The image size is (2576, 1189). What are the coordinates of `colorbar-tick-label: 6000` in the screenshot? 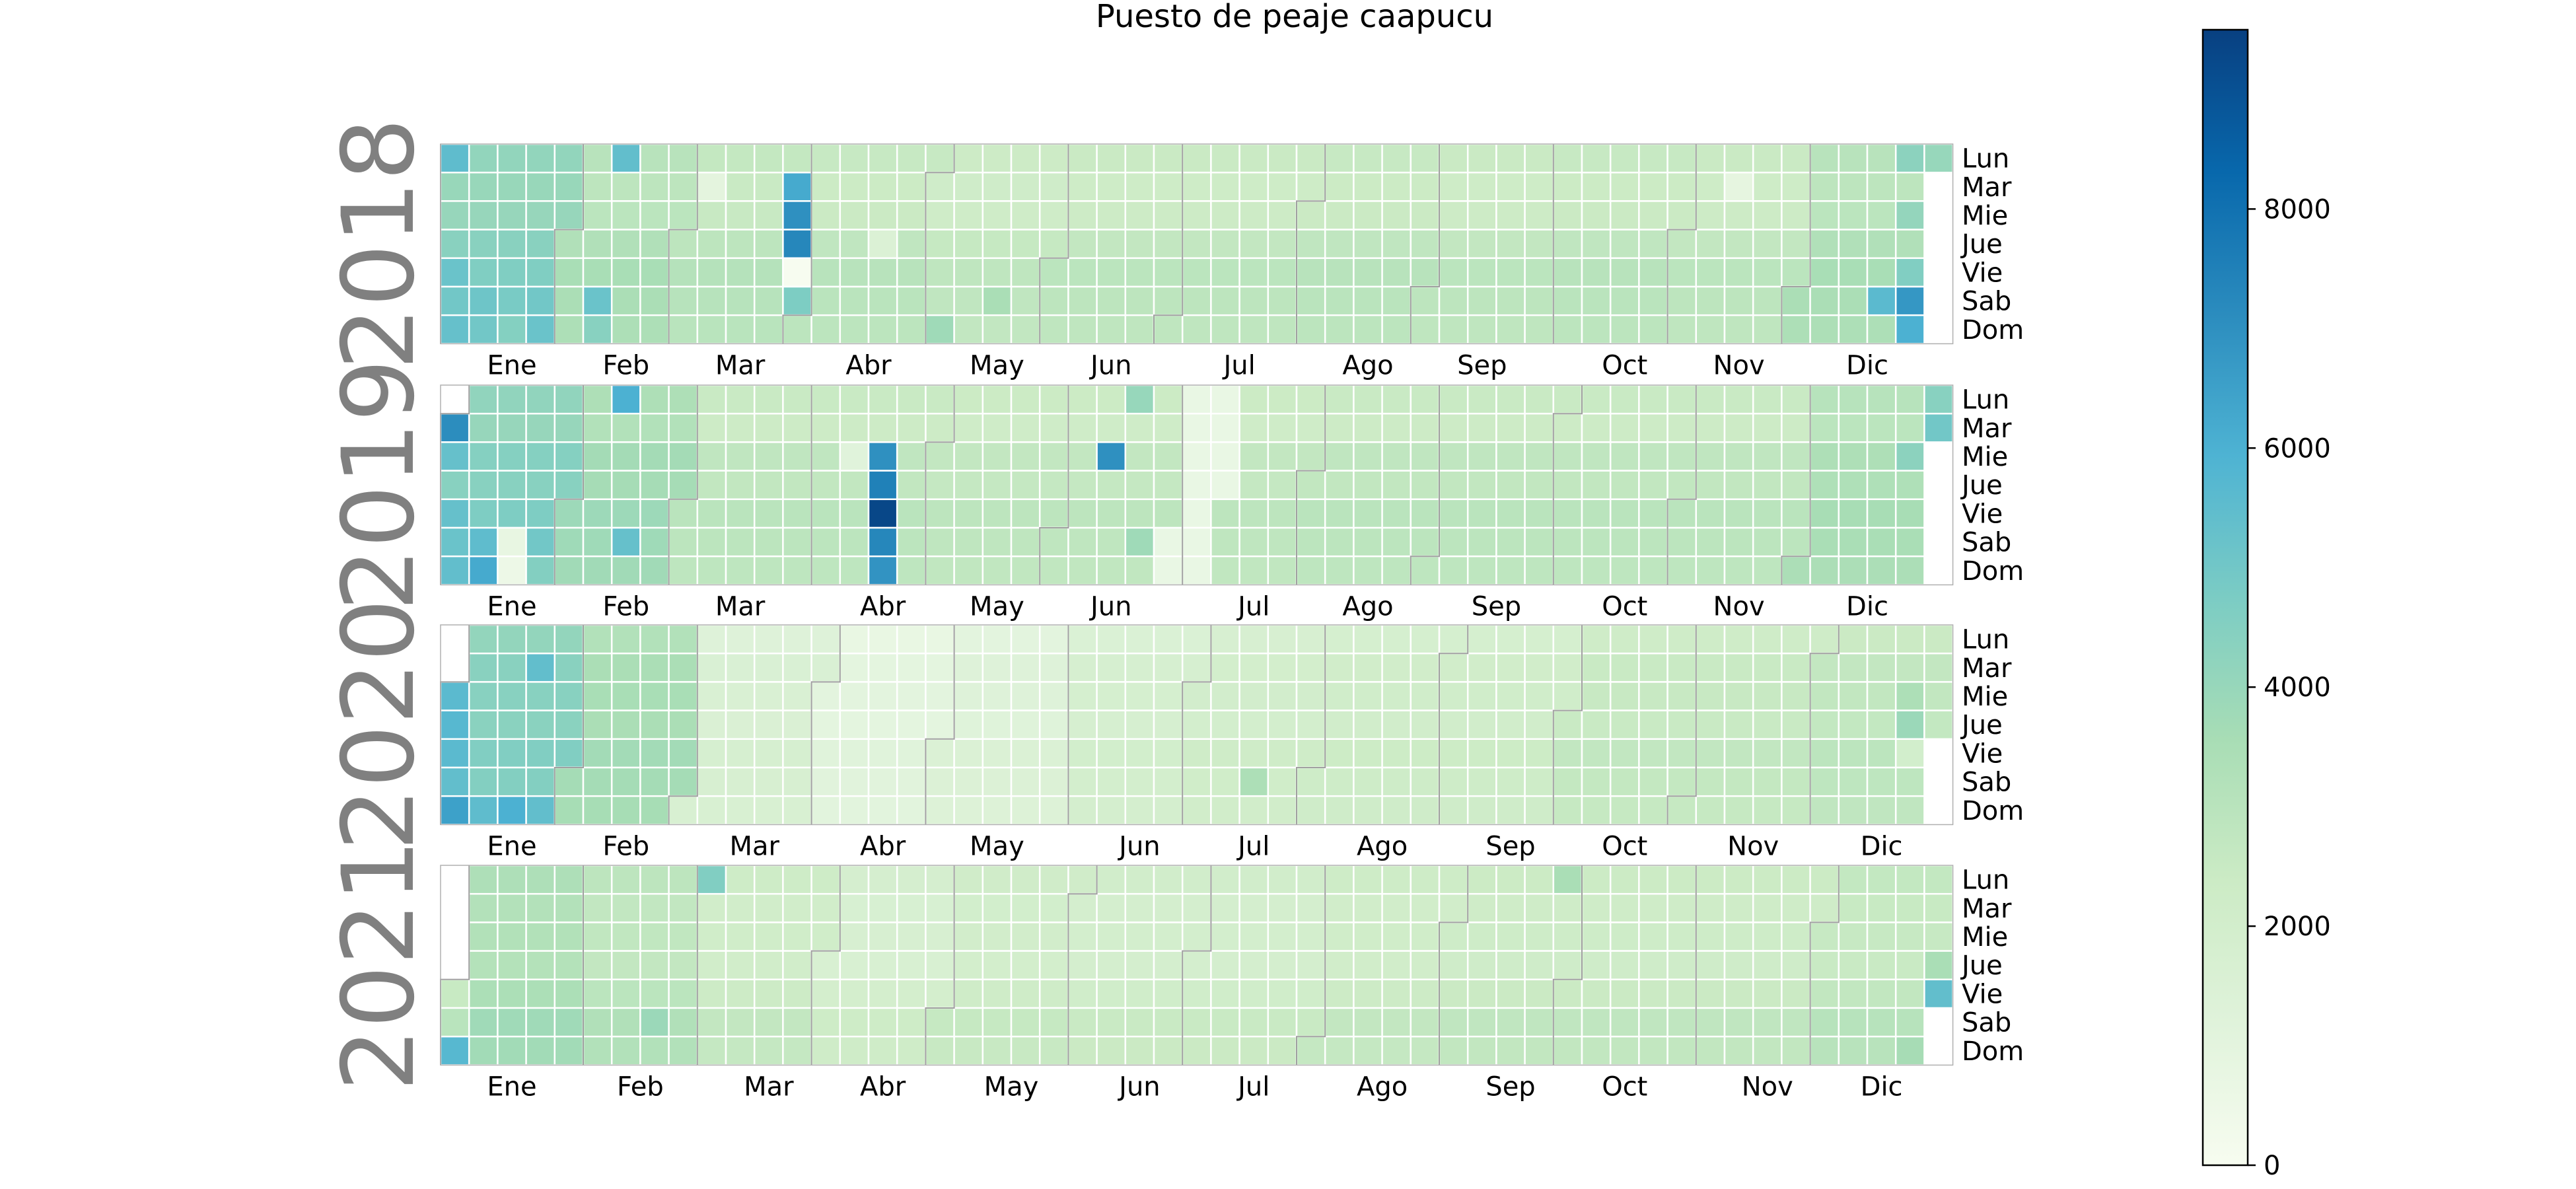 It's located at (2298, 448).